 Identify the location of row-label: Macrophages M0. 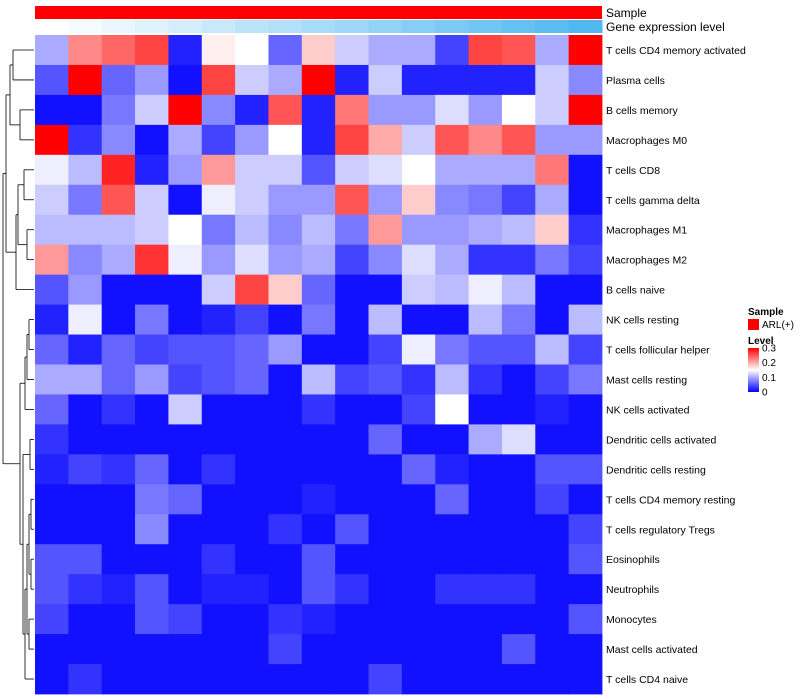
(646, 141).